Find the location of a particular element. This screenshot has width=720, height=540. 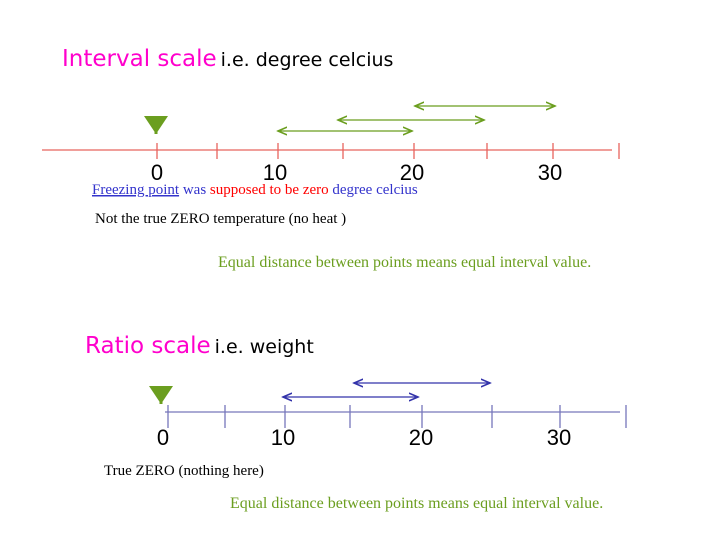

note: True ZERO (nothing here) is located at coordinates (184, 471).